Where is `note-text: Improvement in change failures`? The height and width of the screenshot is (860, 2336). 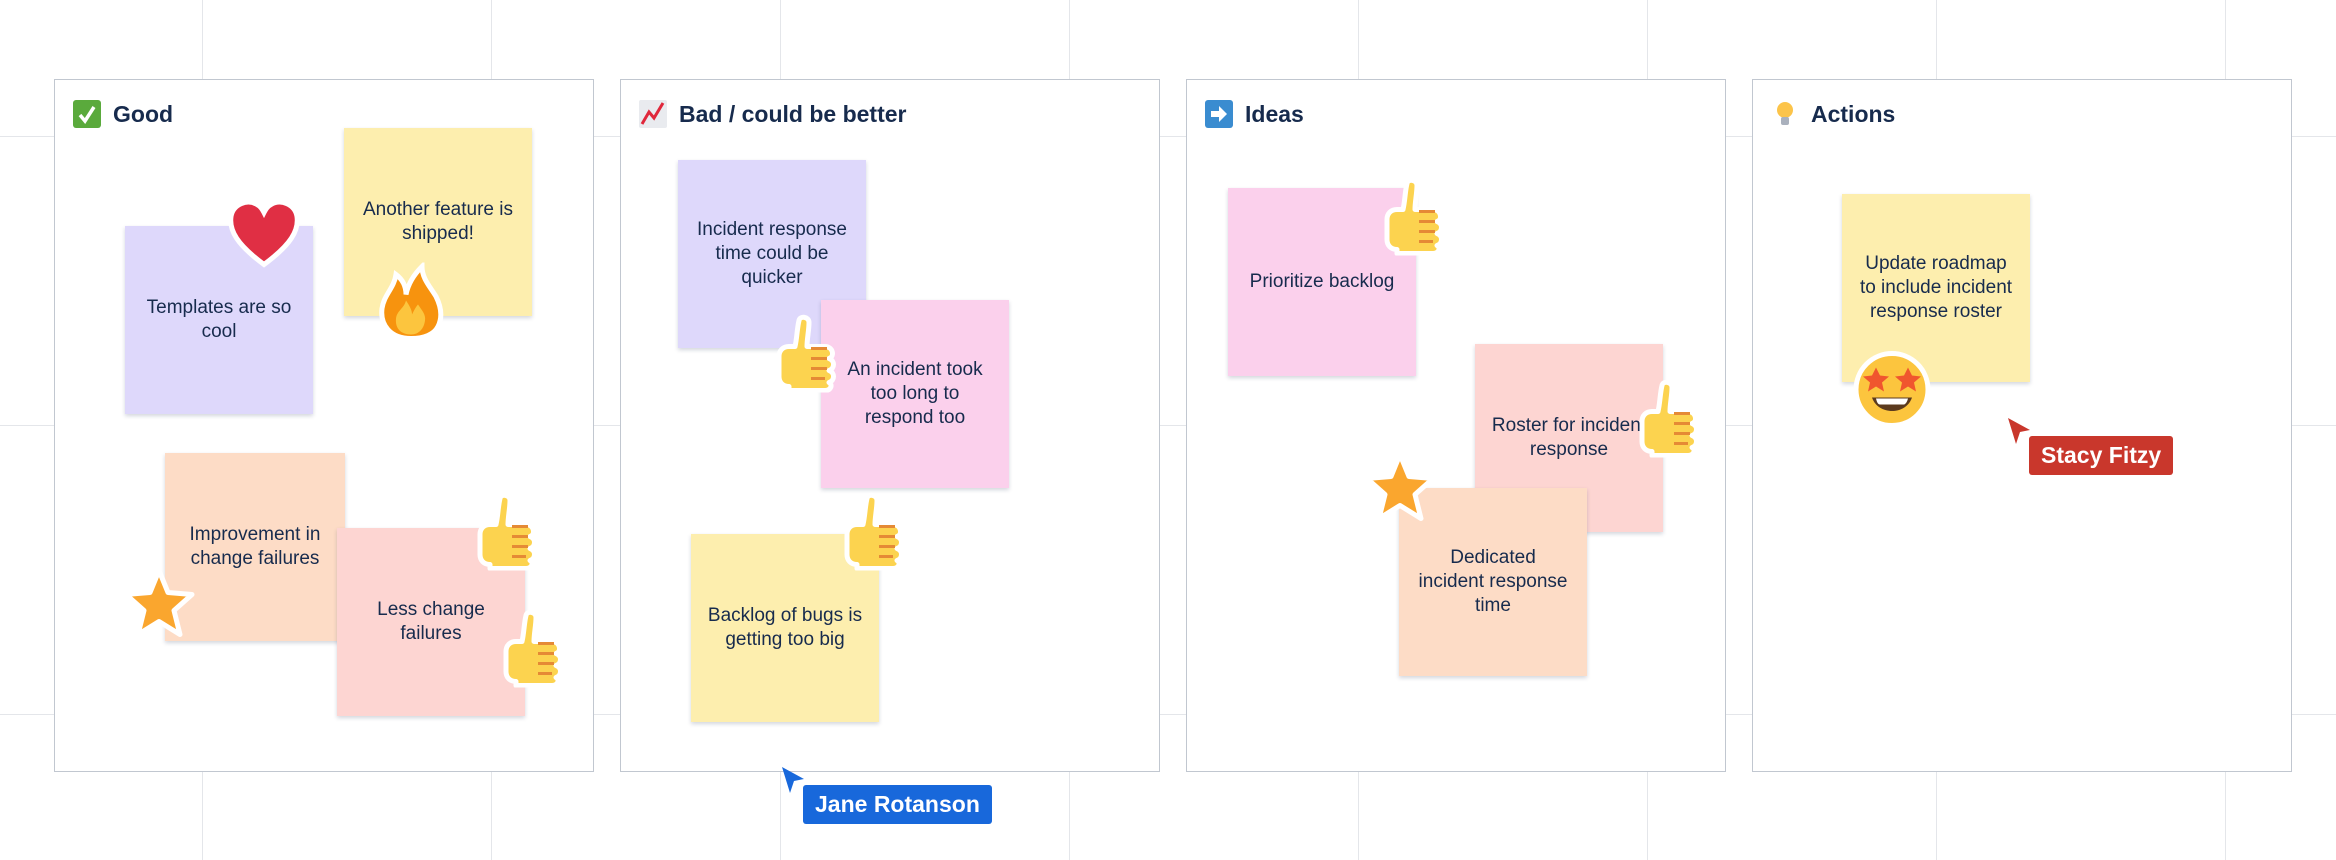
note-text: Improvement in change failures is located at coordinates (255, 546).